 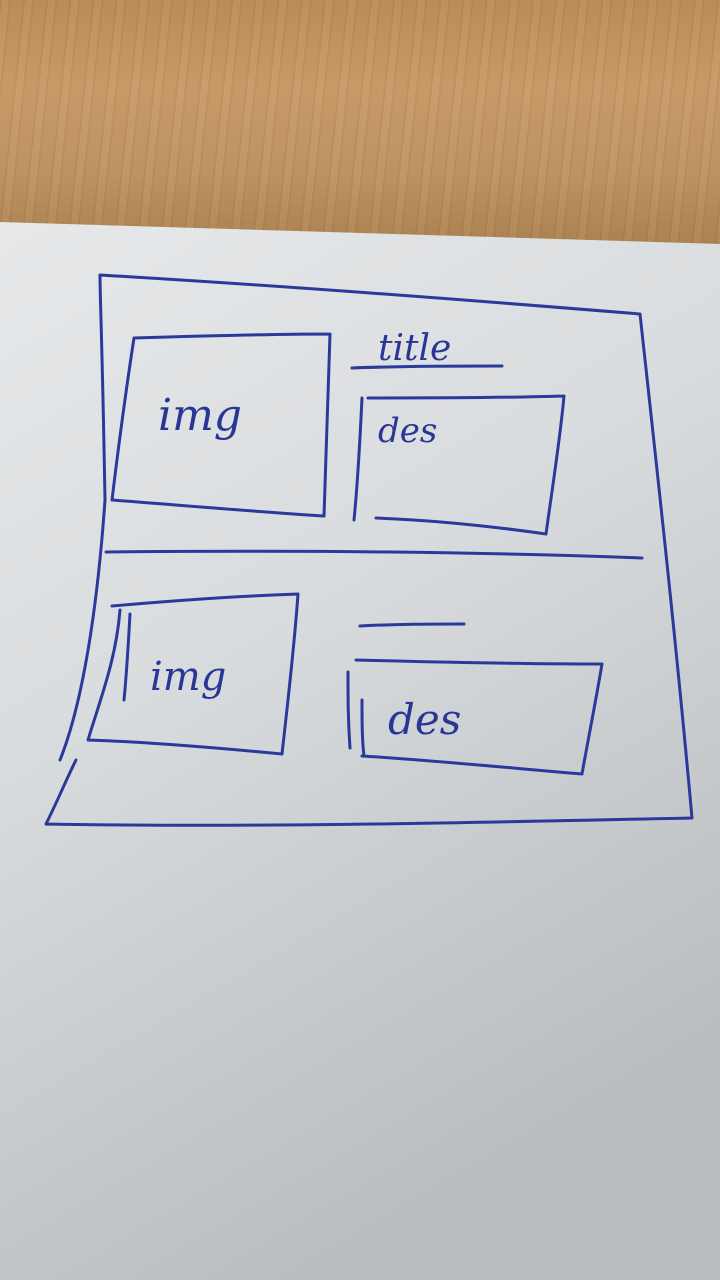 I want to click on row-2-title-line, so click(x=412, y=625).